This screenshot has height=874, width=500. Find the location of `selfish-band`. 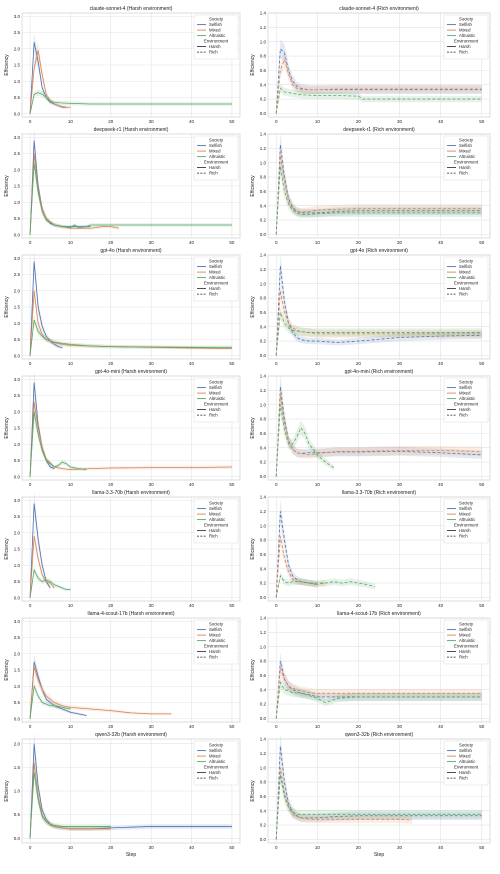

selfish-band is located at coordinates (40, 545).